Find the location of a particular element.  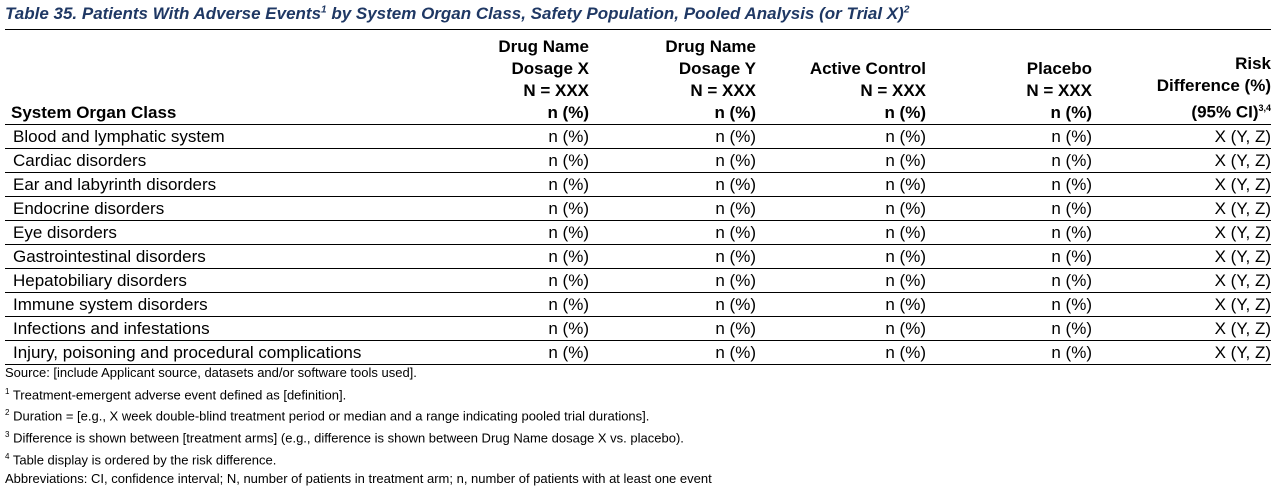

row-system-organ-class: Cardiac disorders is located at coordinates (250, 160).